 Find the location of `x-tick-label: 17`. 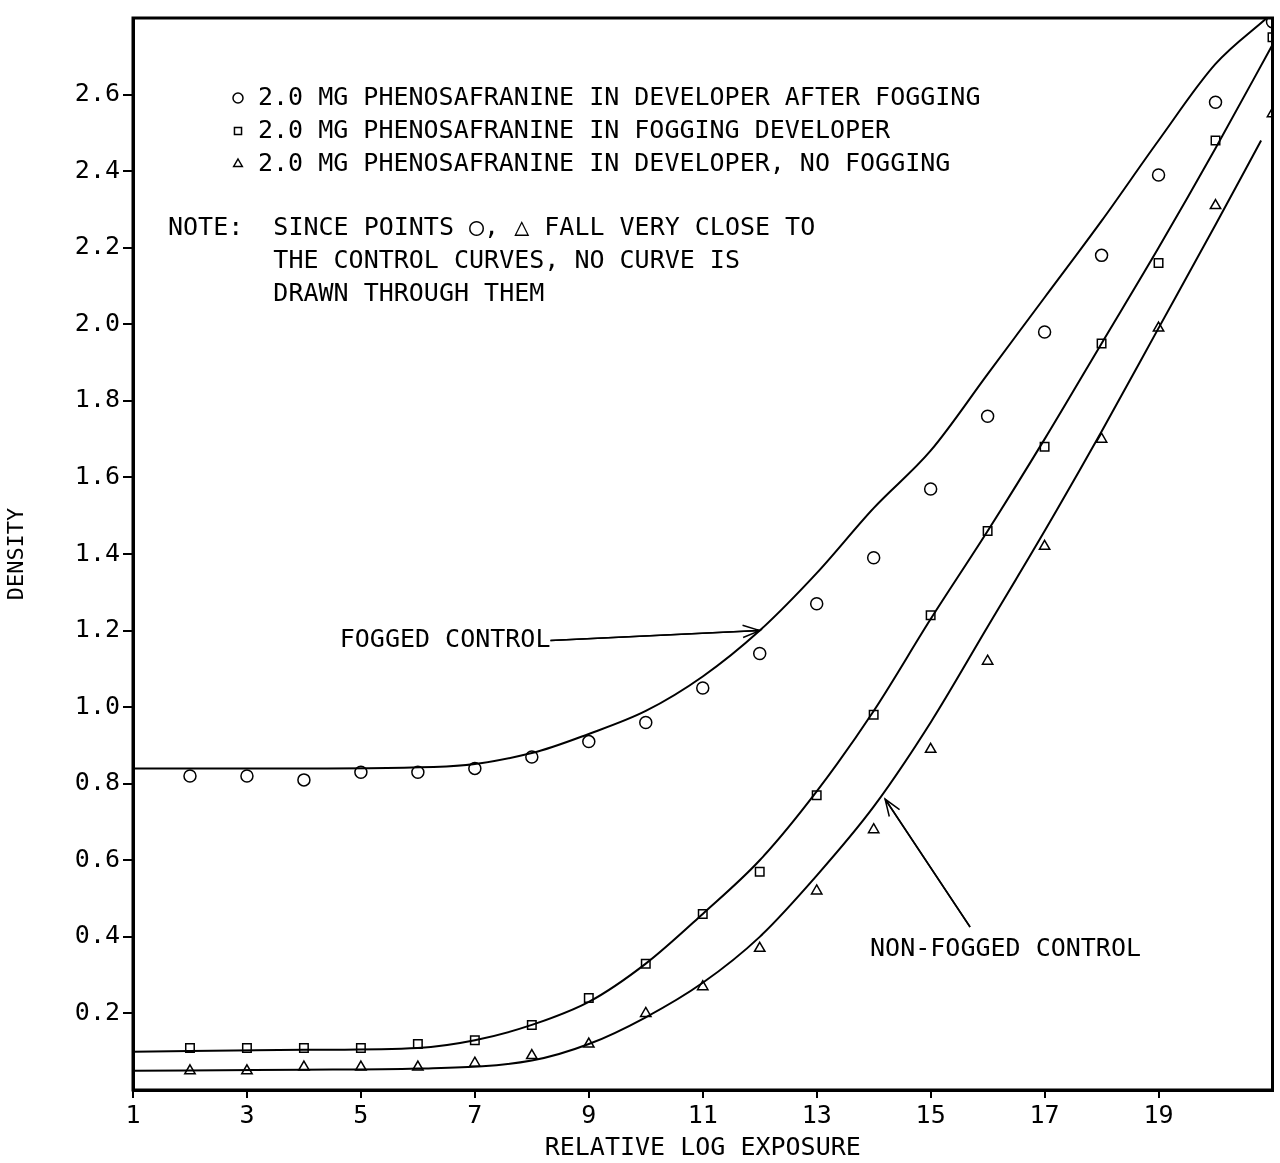

x-tick-label: 17 is located at coordinates (1044, 1114).